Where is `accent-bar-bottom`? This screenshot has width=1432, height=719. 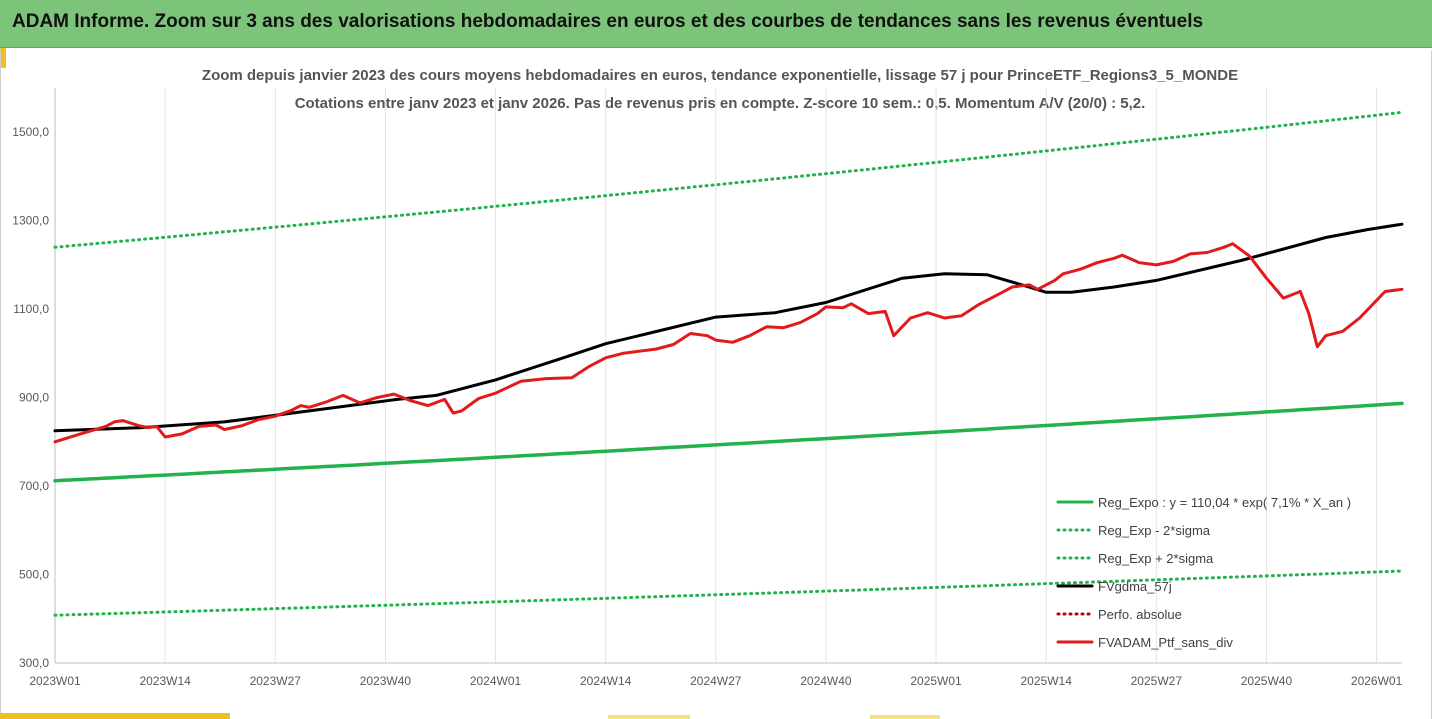
accent-bar-bottom is located at coordinates (115, 716).